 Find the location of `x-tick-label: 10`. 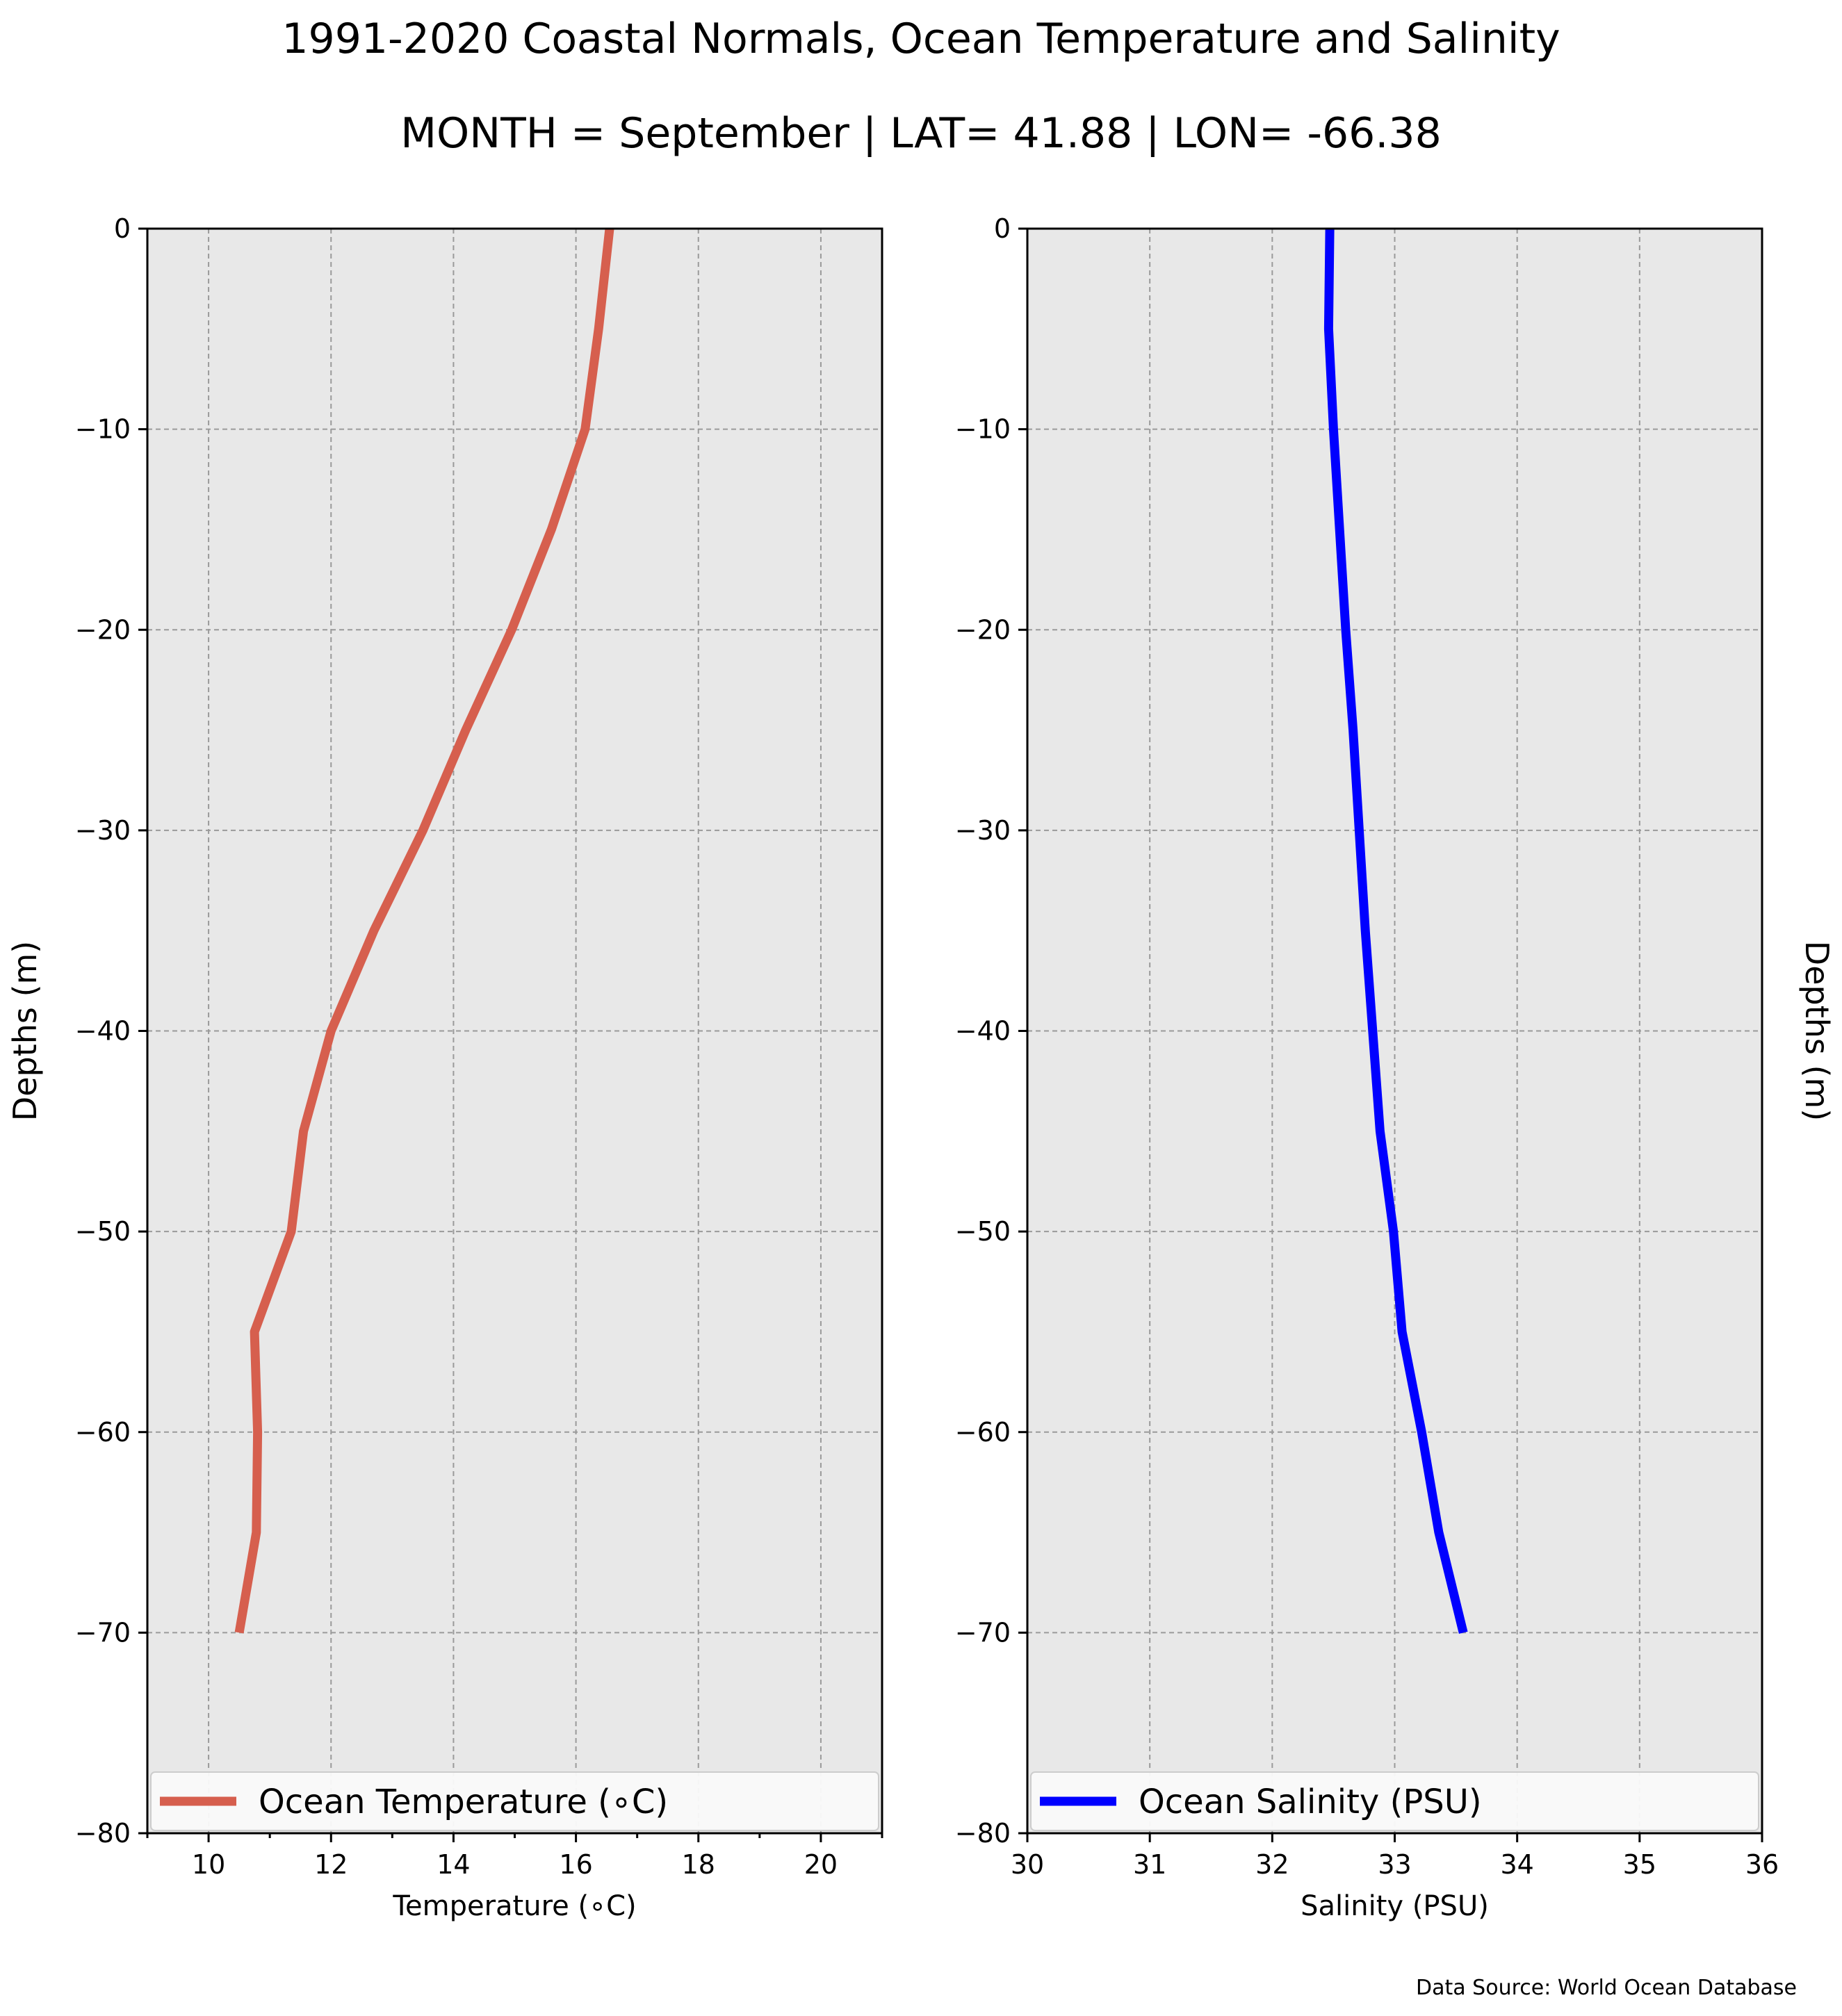

x-tick-label: 10 is located at coordinates (208, 1865).